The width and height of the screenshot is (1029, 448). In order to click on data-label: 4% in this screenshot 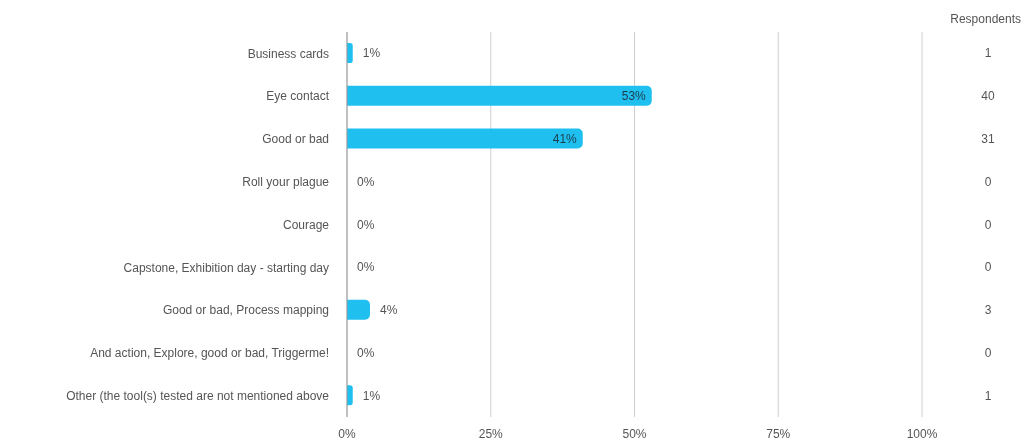, I will do `click(389, 310)`.